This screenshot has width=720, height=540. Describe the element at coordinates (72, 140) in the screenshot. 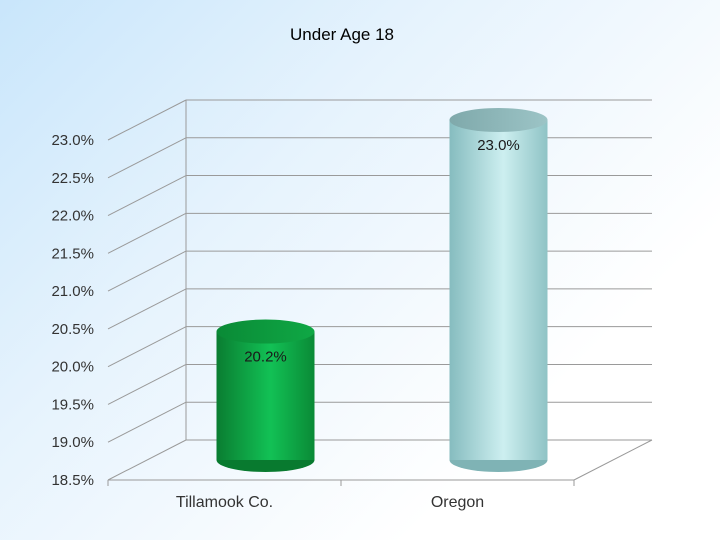

I see `y-tick-label: 23.0%` at that location.